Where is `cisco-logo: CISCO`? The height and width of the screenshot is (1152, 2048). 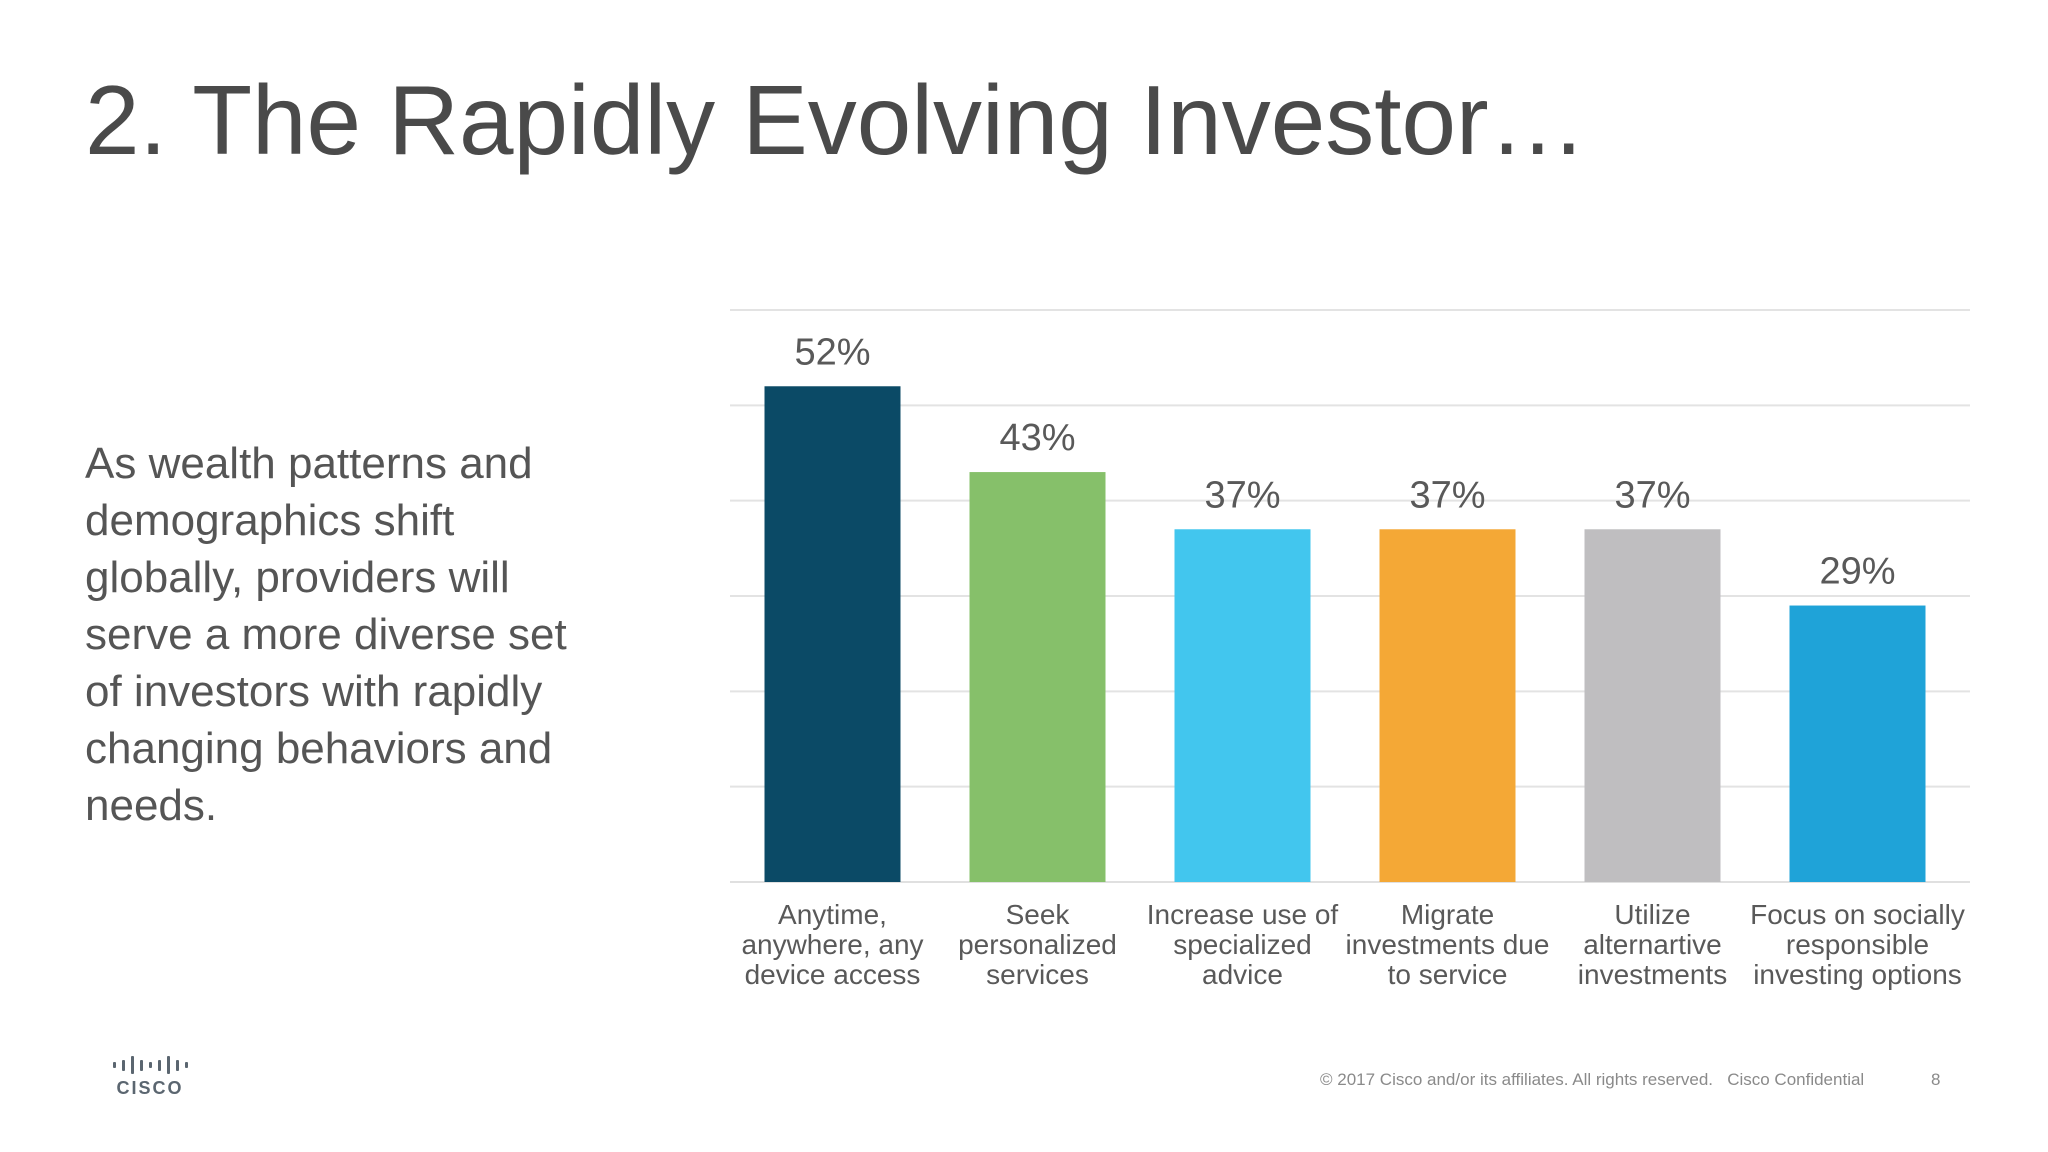
cisco-logo: CISCO is located at coordinates (150, 1077).